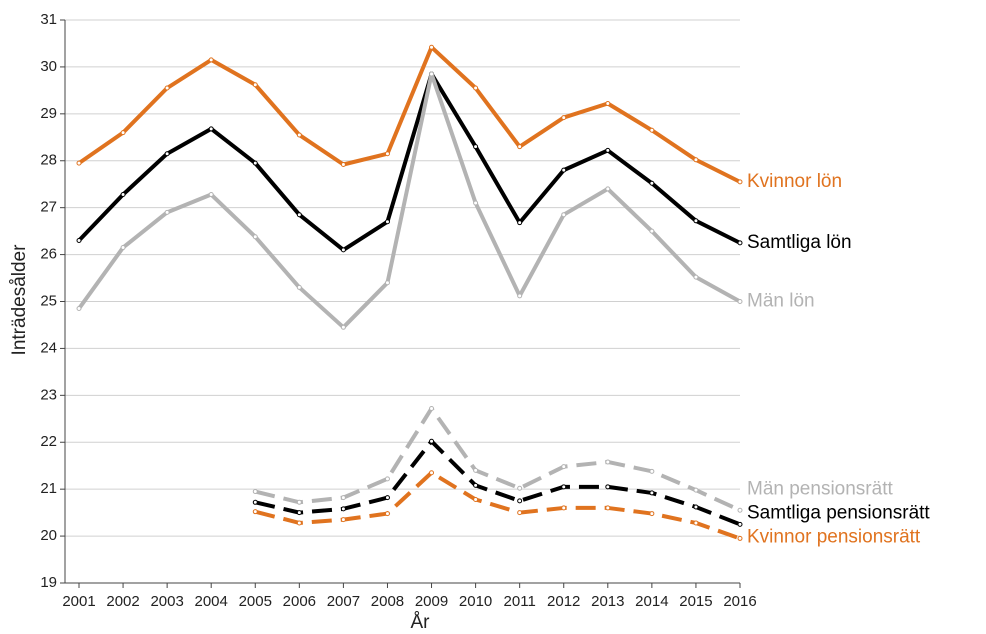  Describe the element at coordinates (48, 19) in the screenshot. I see `y-tick-label: 31` at that location.